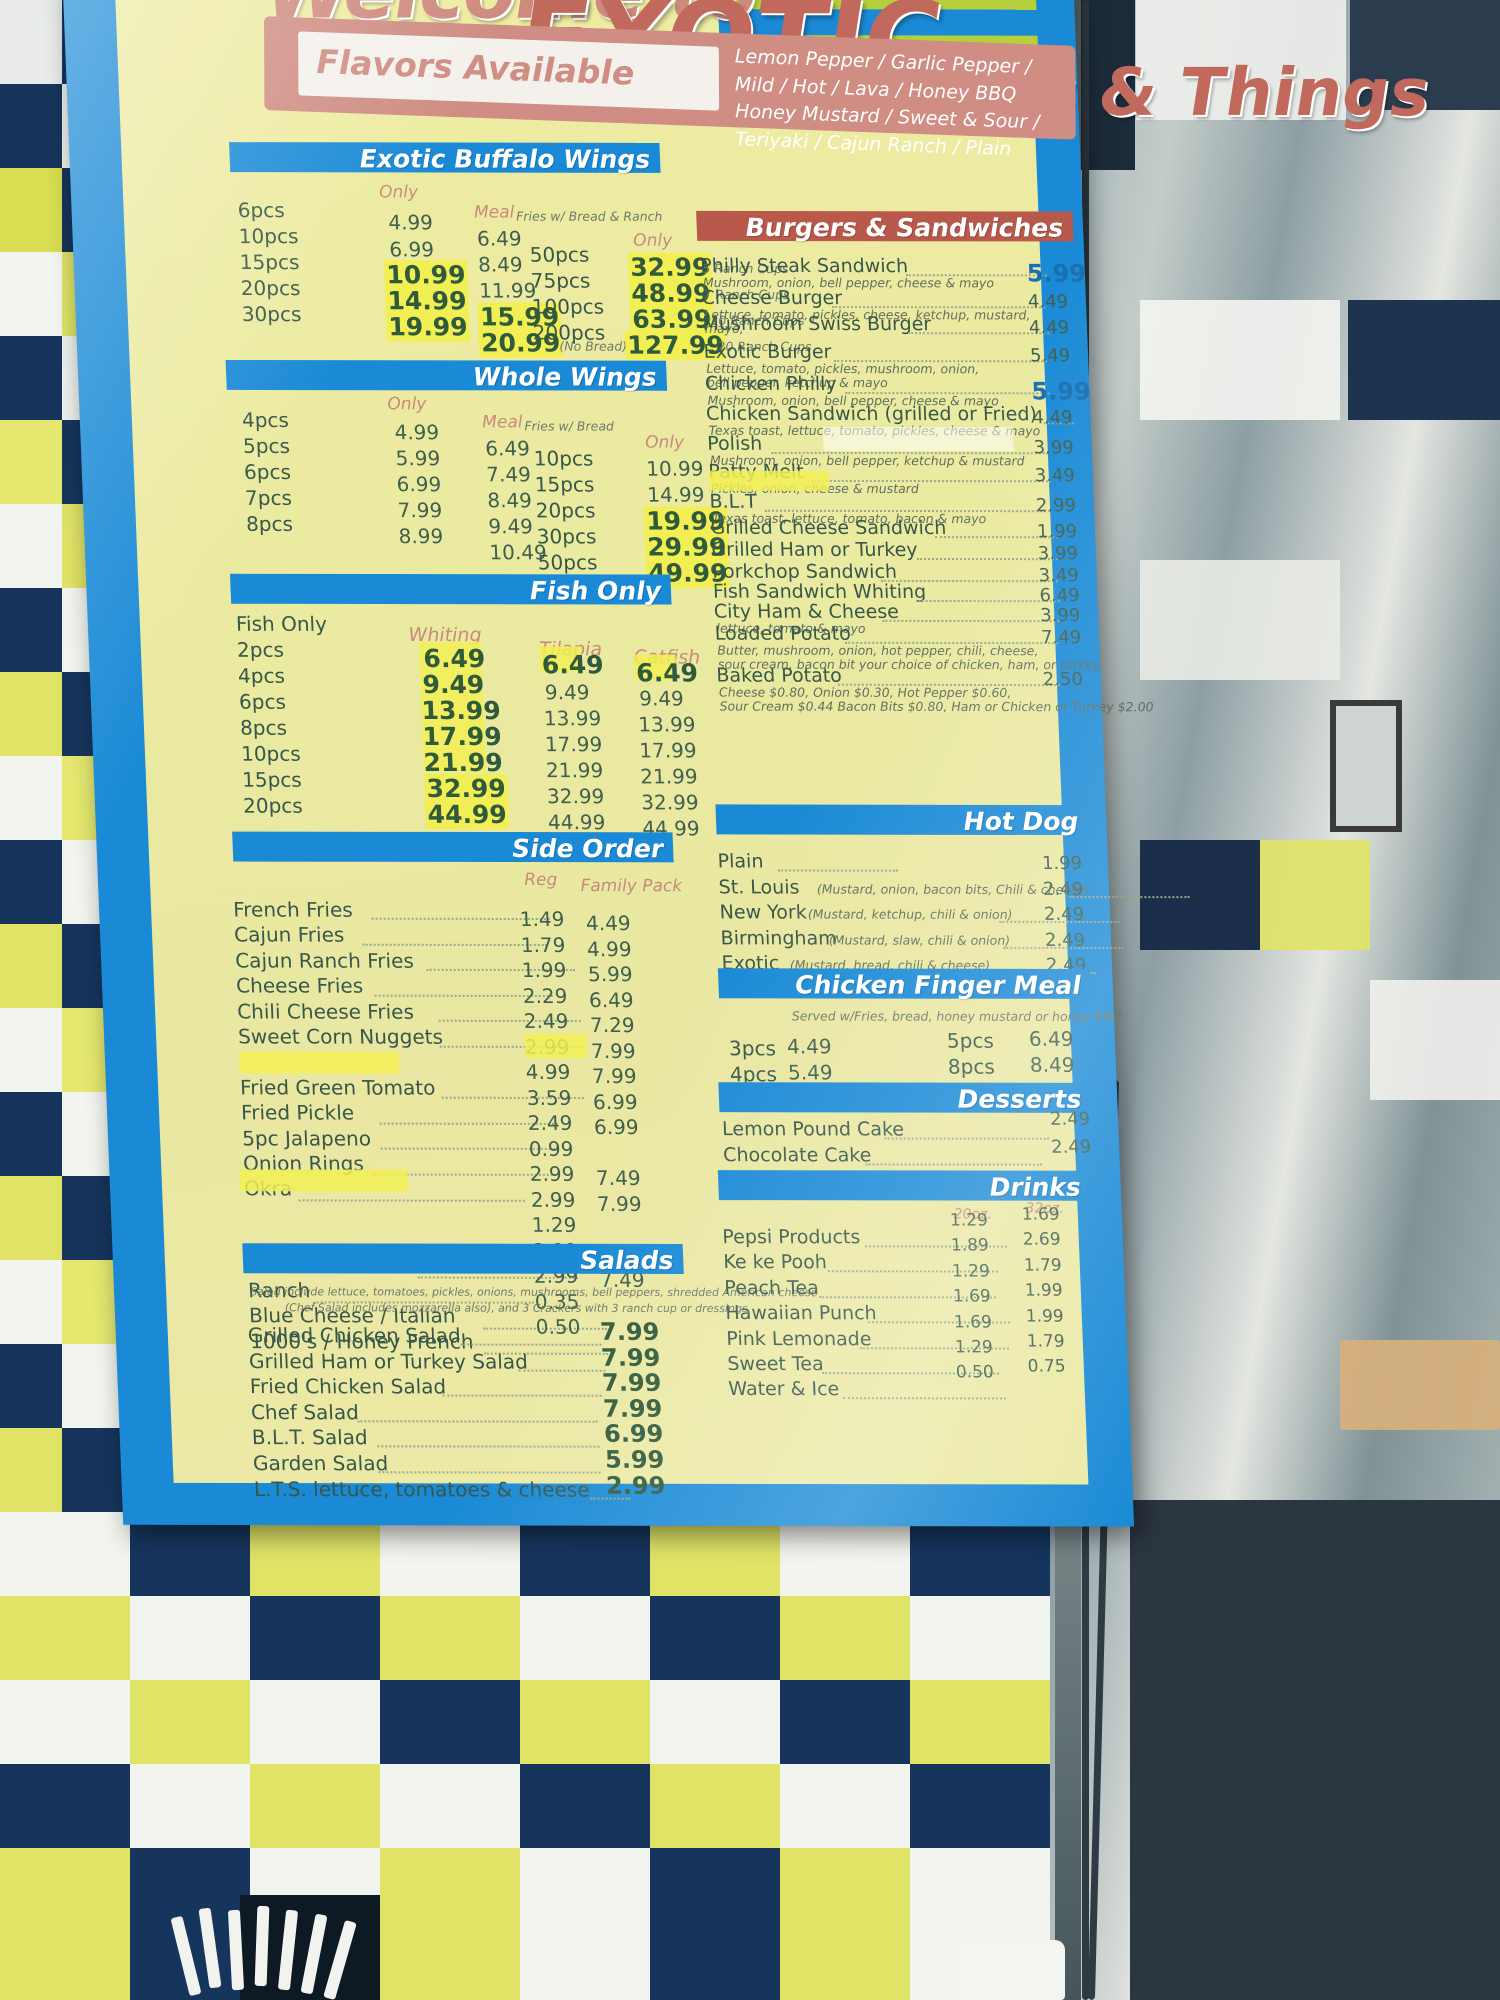 Image resolution: width=1500 pixels, height=2000 pixels. What do you see at coordinates (661, 698) in the screenshot?
I see `fish-catfish-1: 9.49` at bounding box center [661, 698].